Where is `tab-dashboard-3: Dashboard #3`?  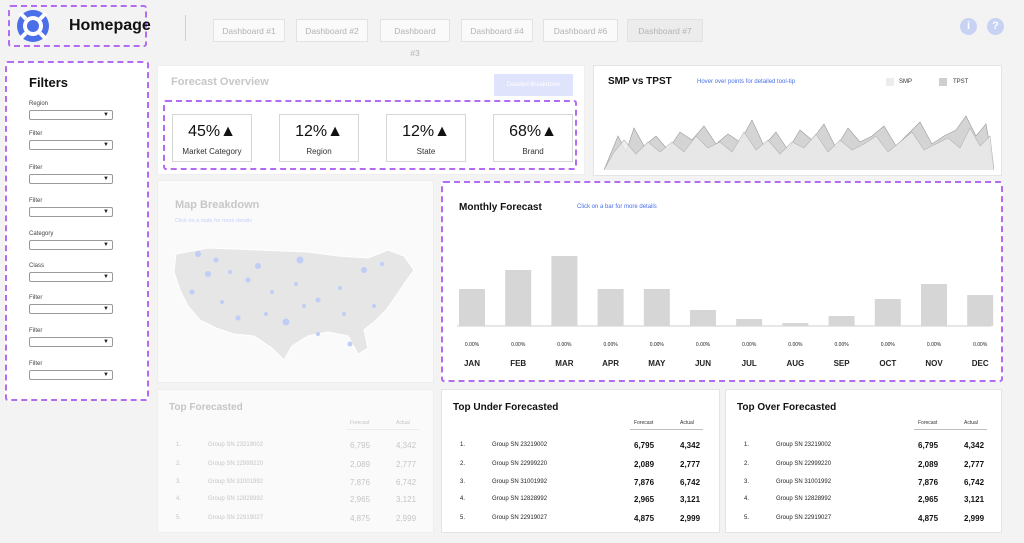
tab-dashboard-3: Dashboard #3 is located at coordinates (415, 38).